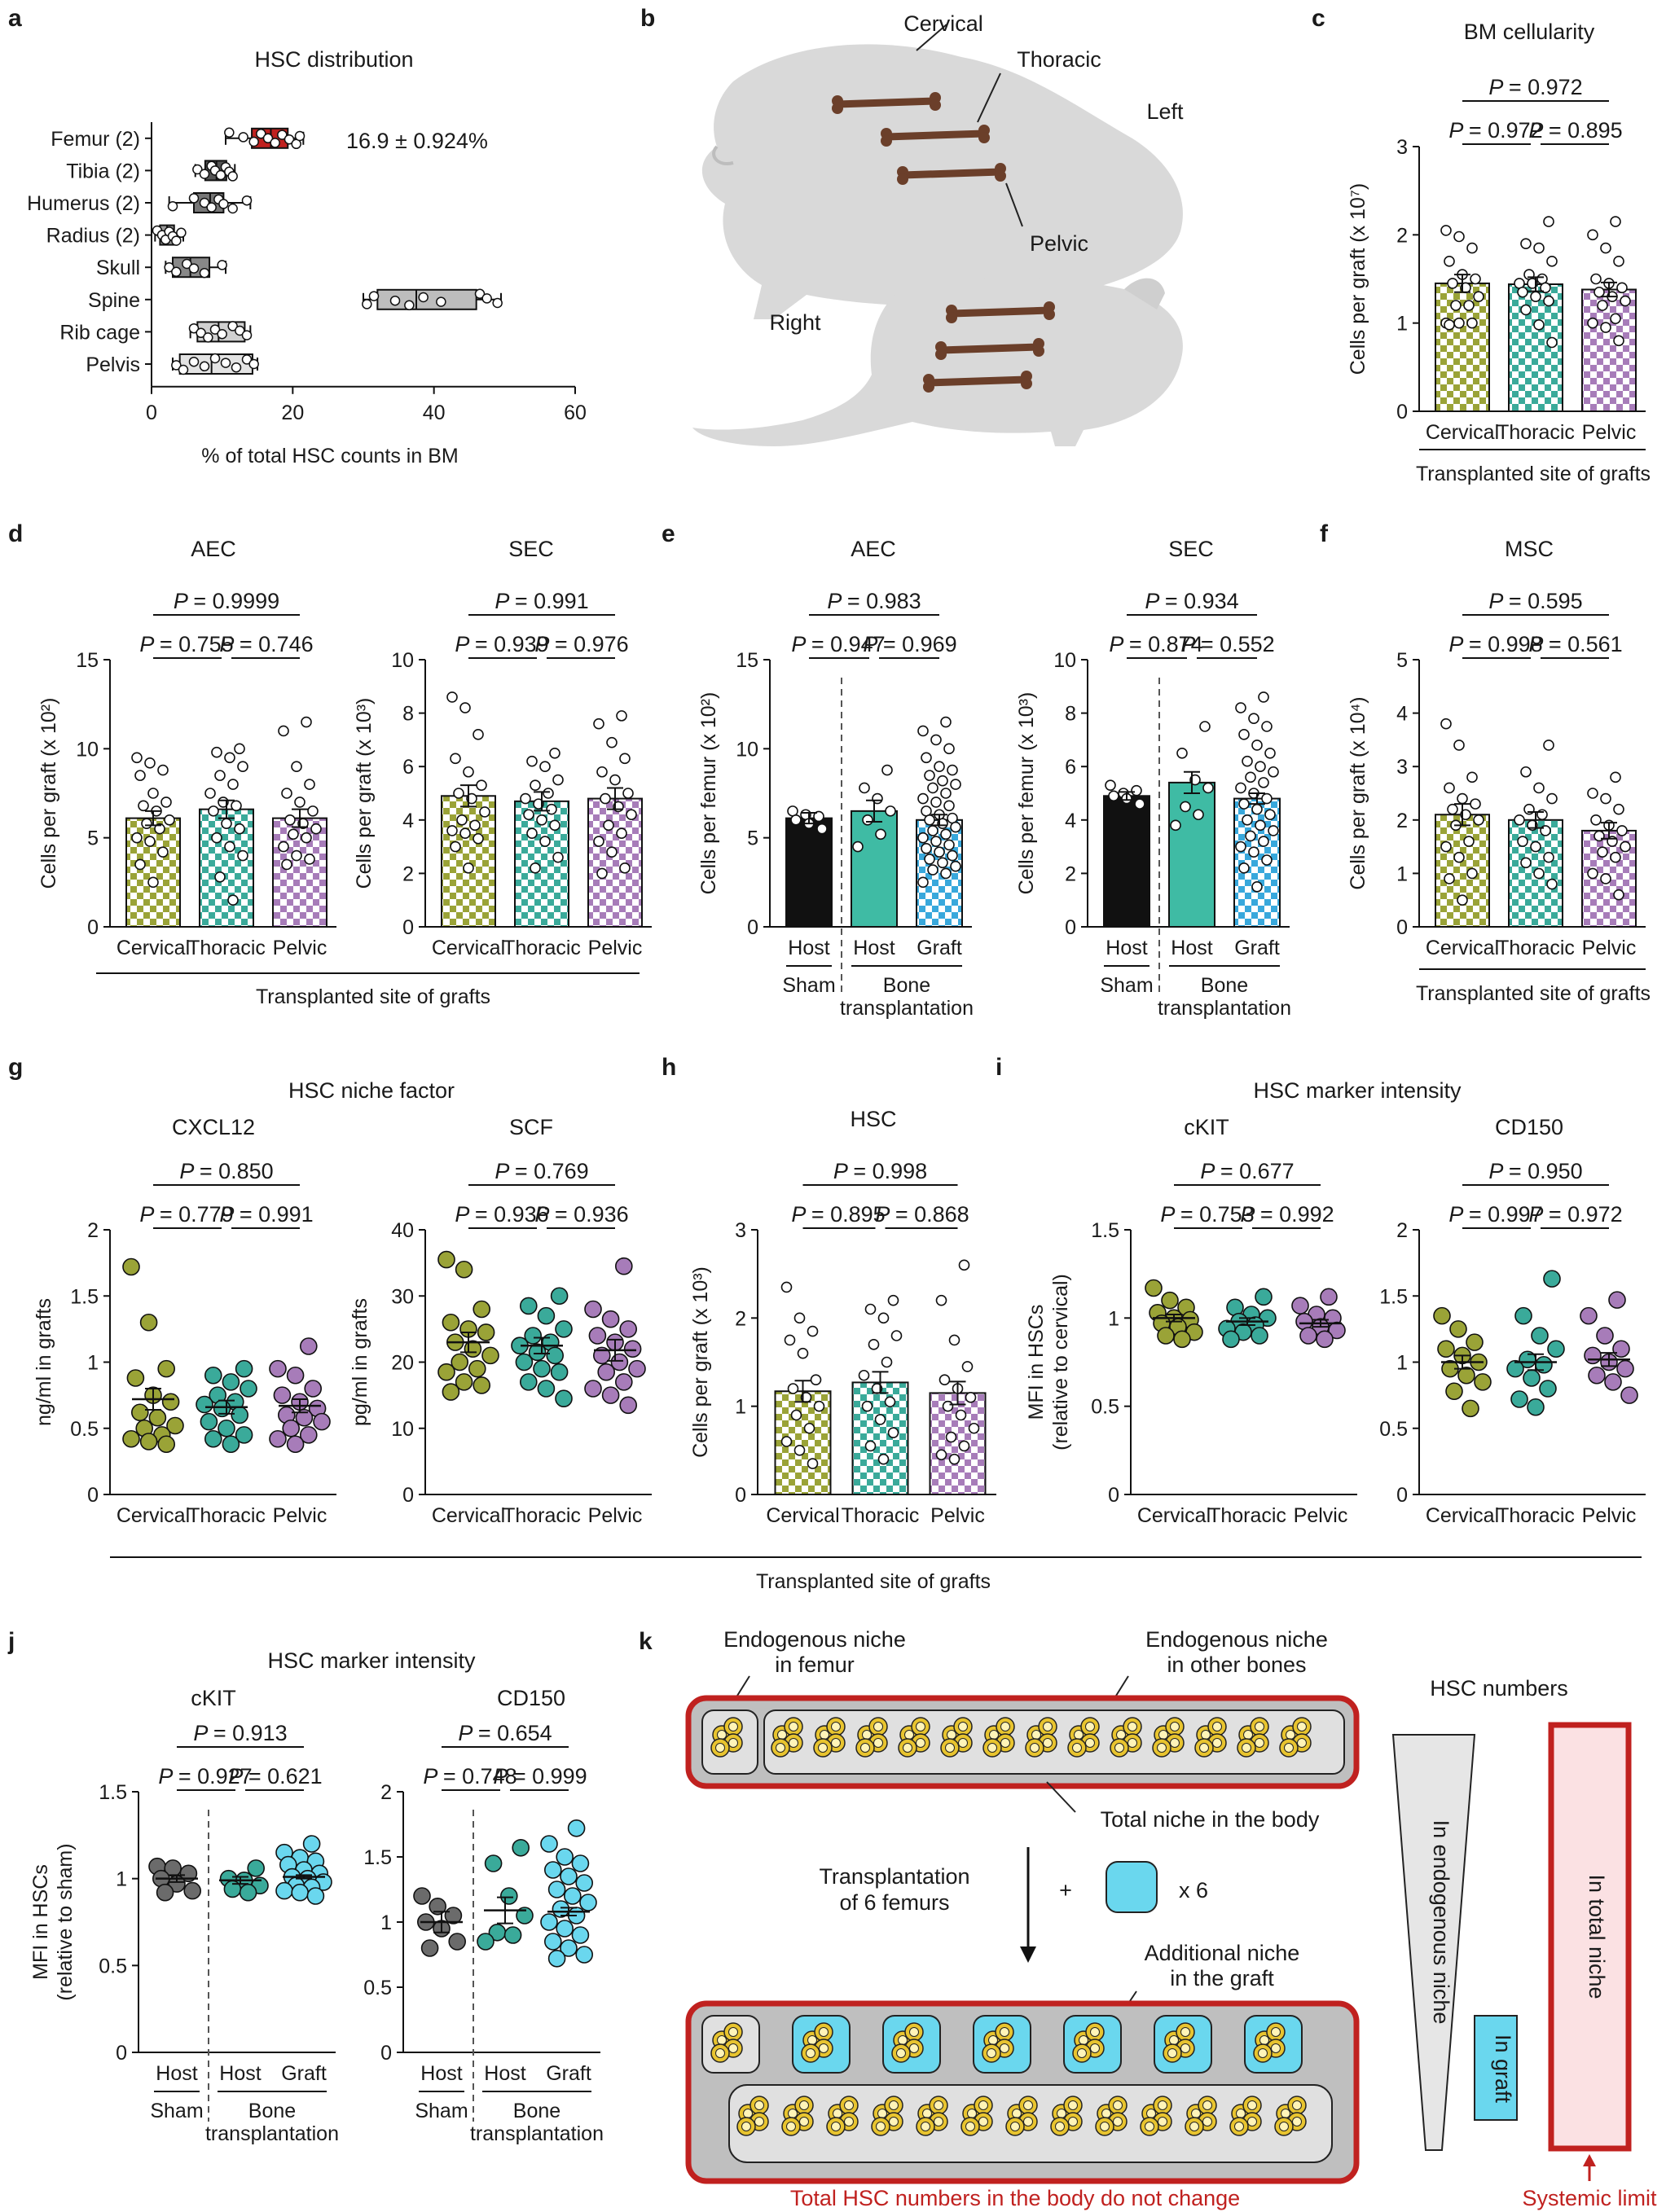 The image size is (1666, 2212). Describe the element at coordinates (114, 301) in the screenshot. I see `category-label: Spine` at that location.